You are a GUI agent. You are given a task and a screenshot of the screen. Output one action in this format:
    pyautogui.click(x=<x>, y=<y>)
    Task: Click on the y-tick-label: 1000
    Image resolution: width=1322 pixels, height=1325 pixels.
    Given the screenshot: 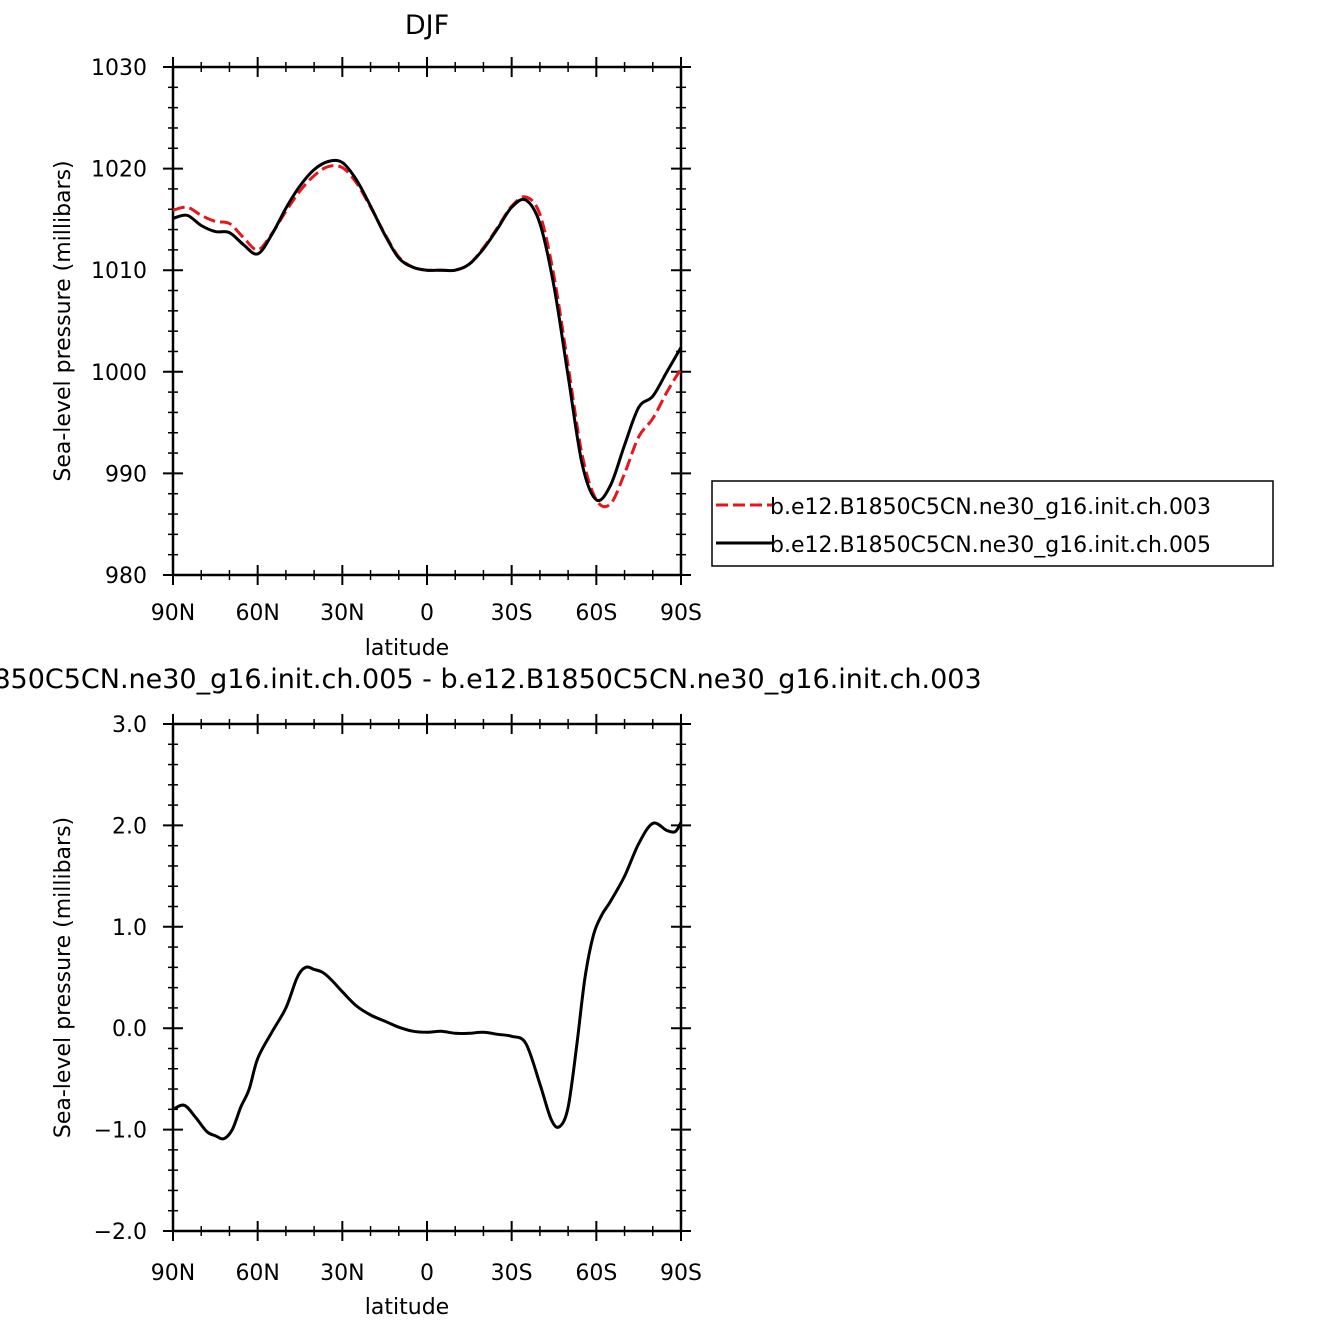 What is the action you would take?
    pyautogui.click(x=119, y=373)
    